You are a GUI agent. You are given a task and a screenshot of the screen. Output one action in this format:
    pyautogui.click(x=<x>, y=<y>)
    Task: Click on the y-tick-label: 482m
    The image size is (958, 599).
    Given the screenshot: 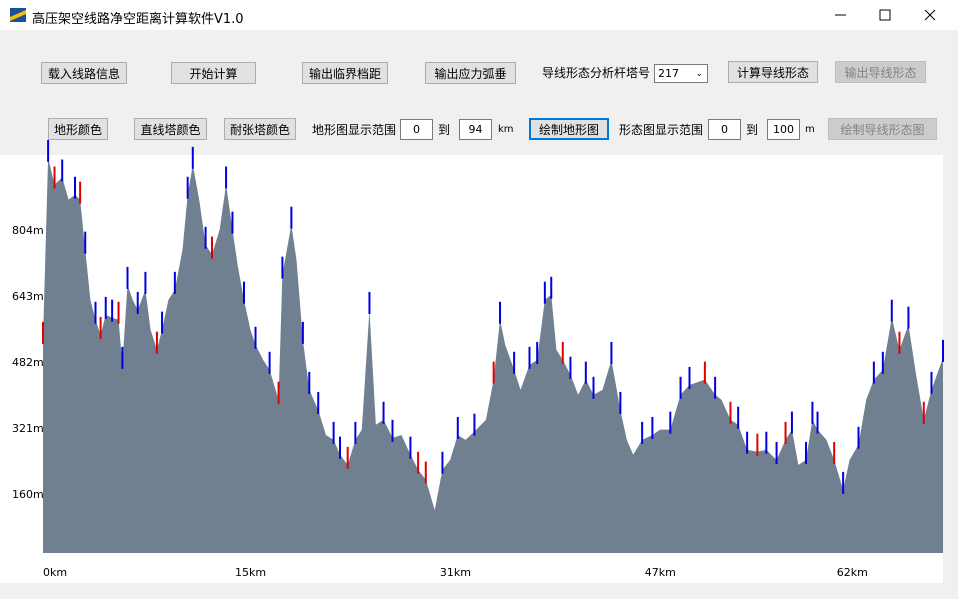 What is the action you would take?
    pyautogui.click(x=28, y=362)
    